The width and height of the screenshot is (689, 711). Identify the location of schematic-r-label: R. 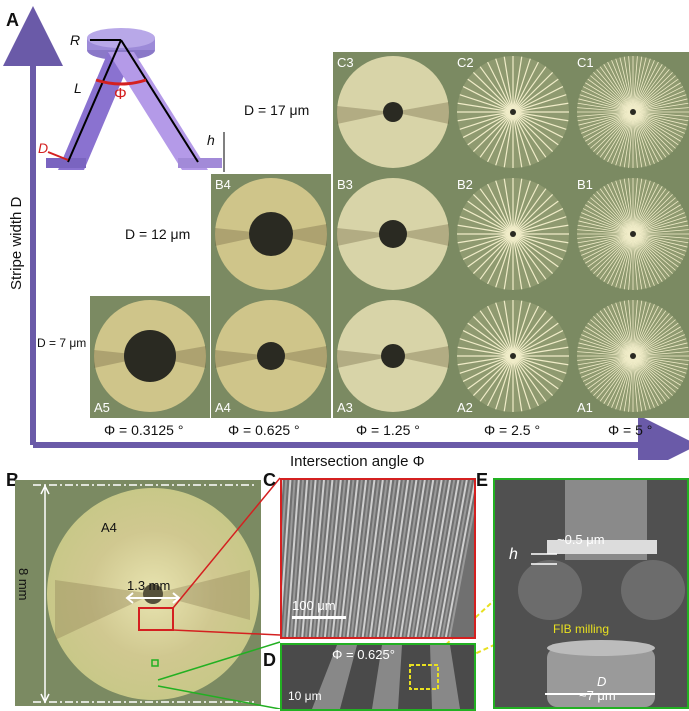
(75, 40).